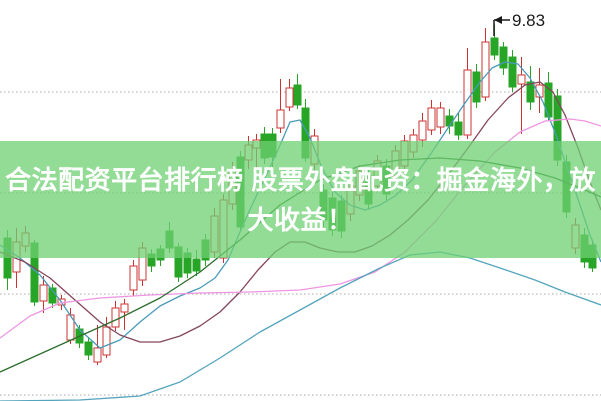 This screenshot has height=401, width=601. What do you see at coordinates (528, 20) in the screenshot?
I see `peak-price-label: 9.83` at bounding box center [528, 20].